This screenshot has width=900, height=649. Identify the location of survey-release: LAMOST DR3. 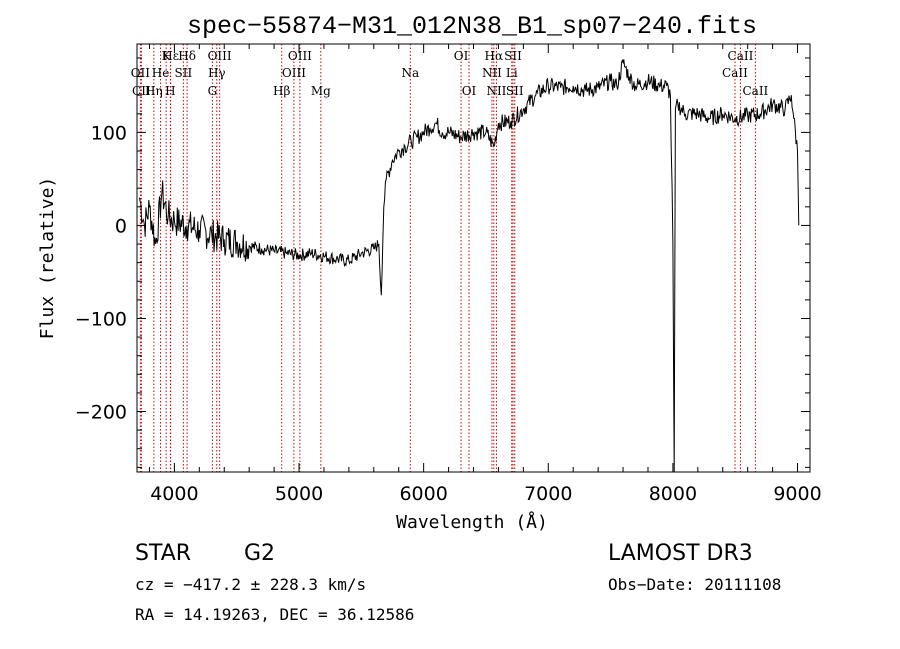
(680, 553).